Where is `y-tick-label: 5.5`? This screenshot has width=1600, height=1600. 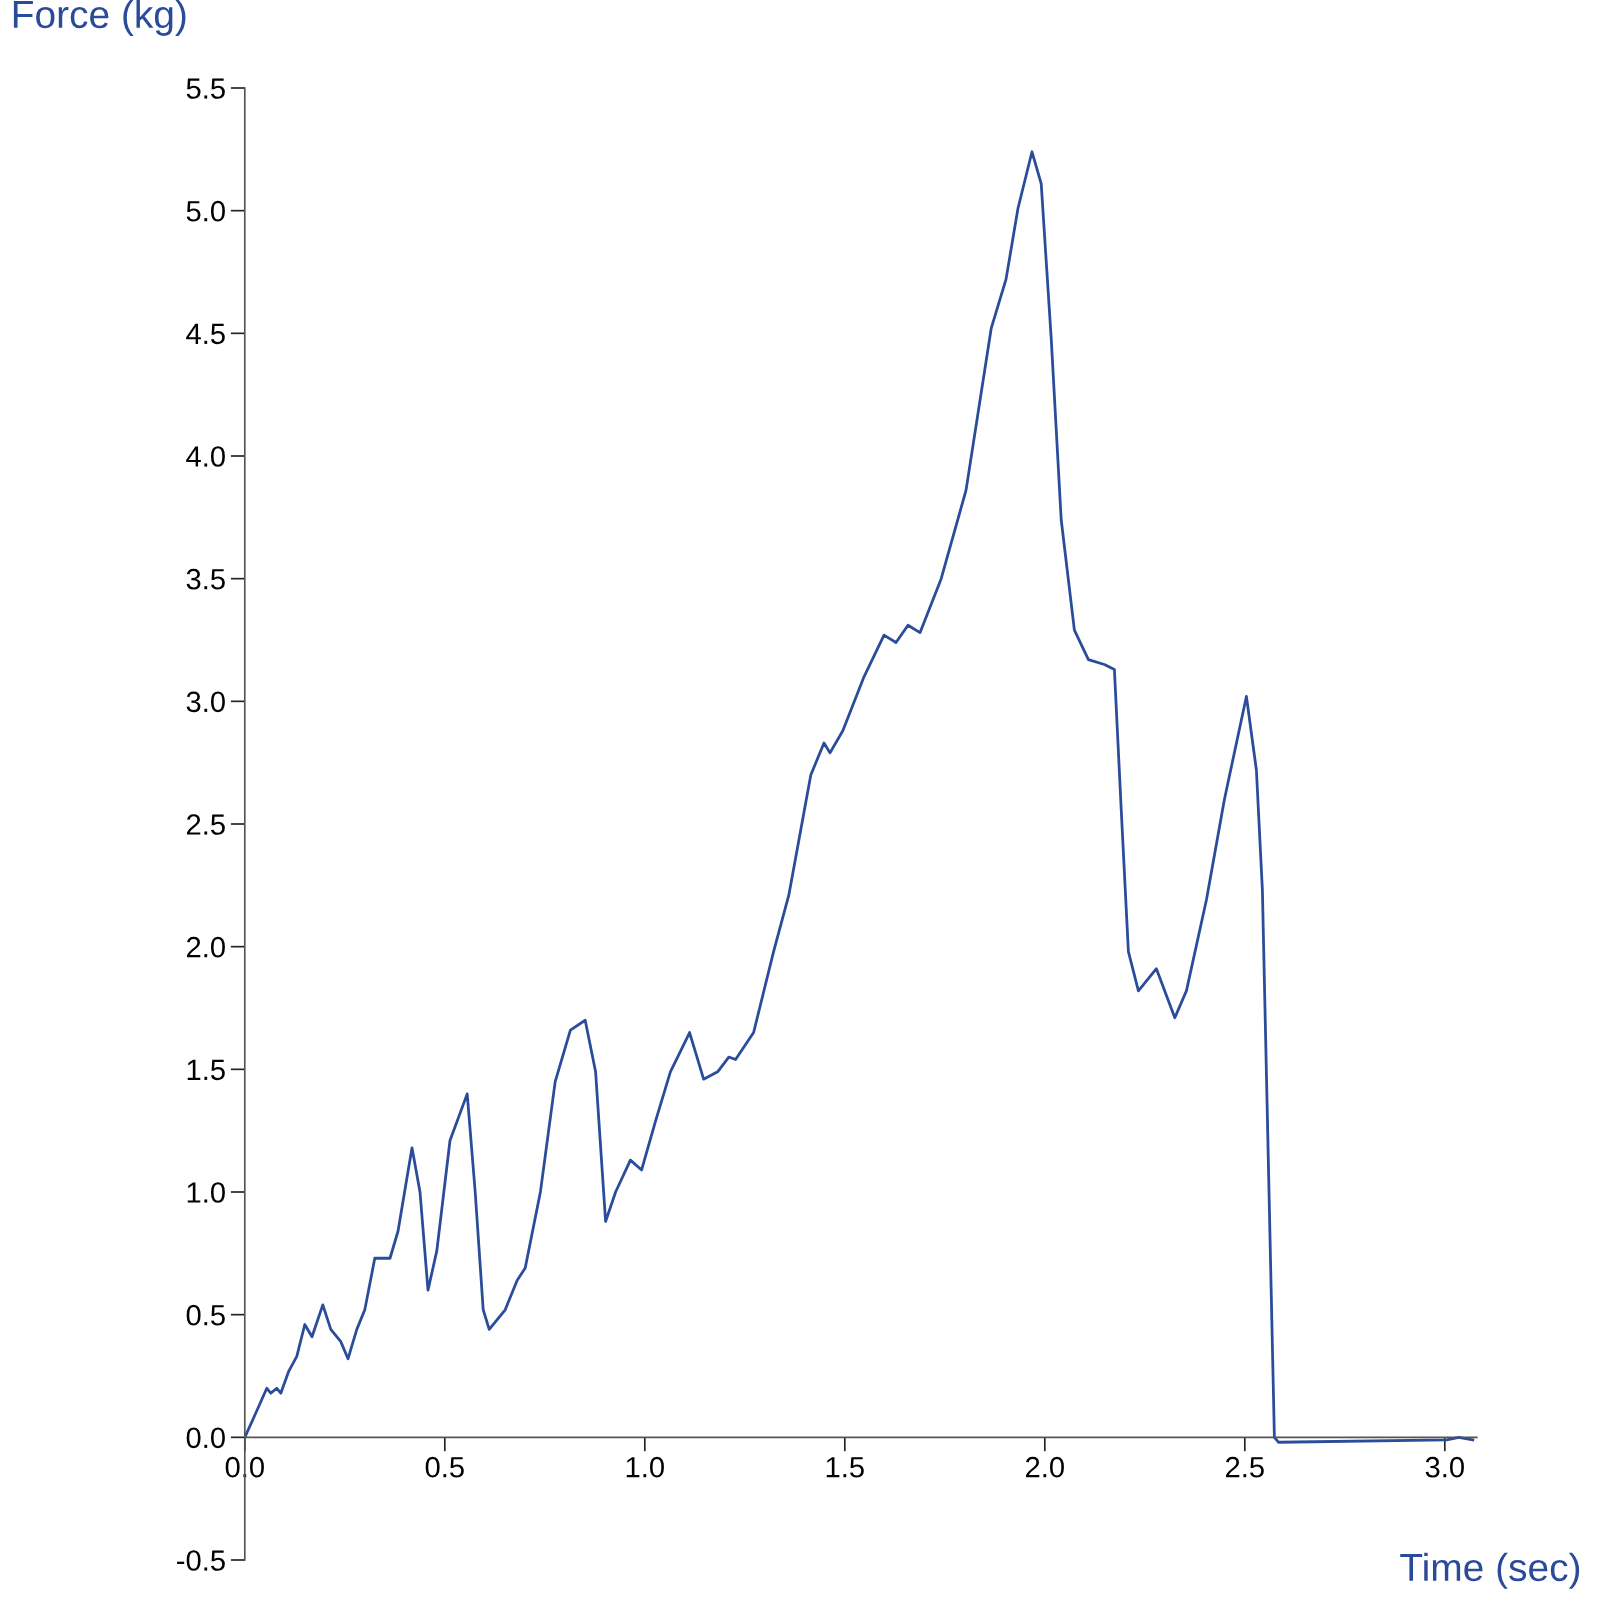
y-tick-label: 5.5 is located at coordinates (205, 88).